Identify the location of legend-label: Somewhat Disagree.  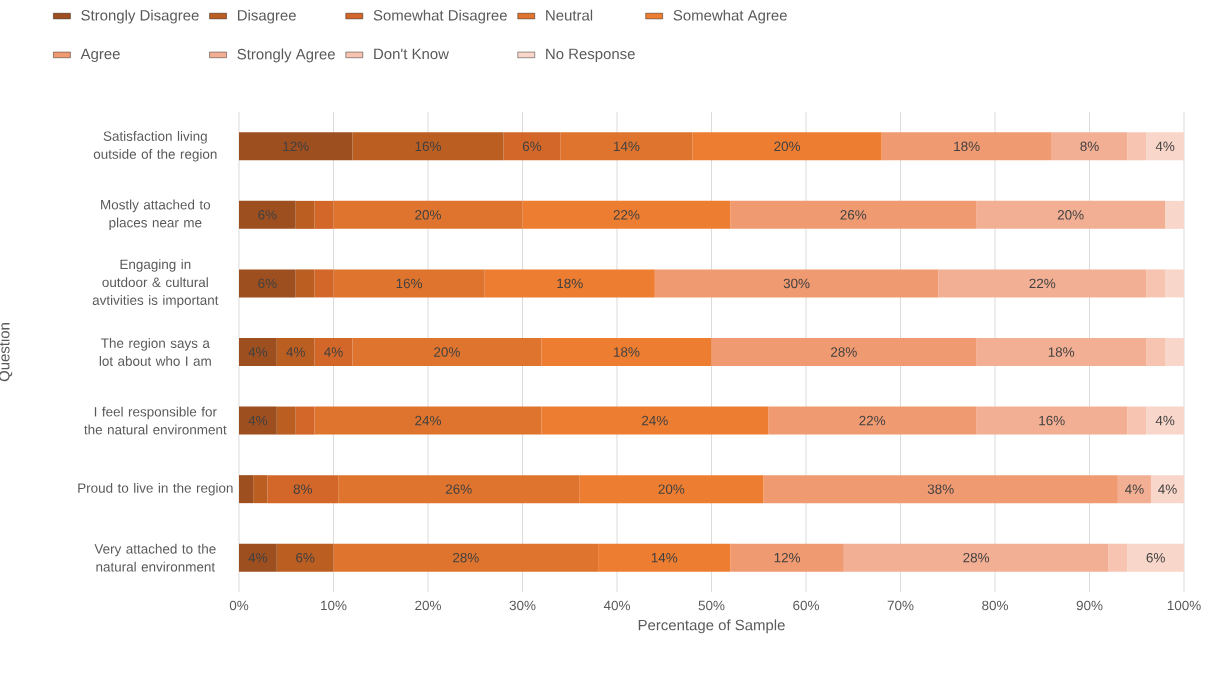
(440, 16).